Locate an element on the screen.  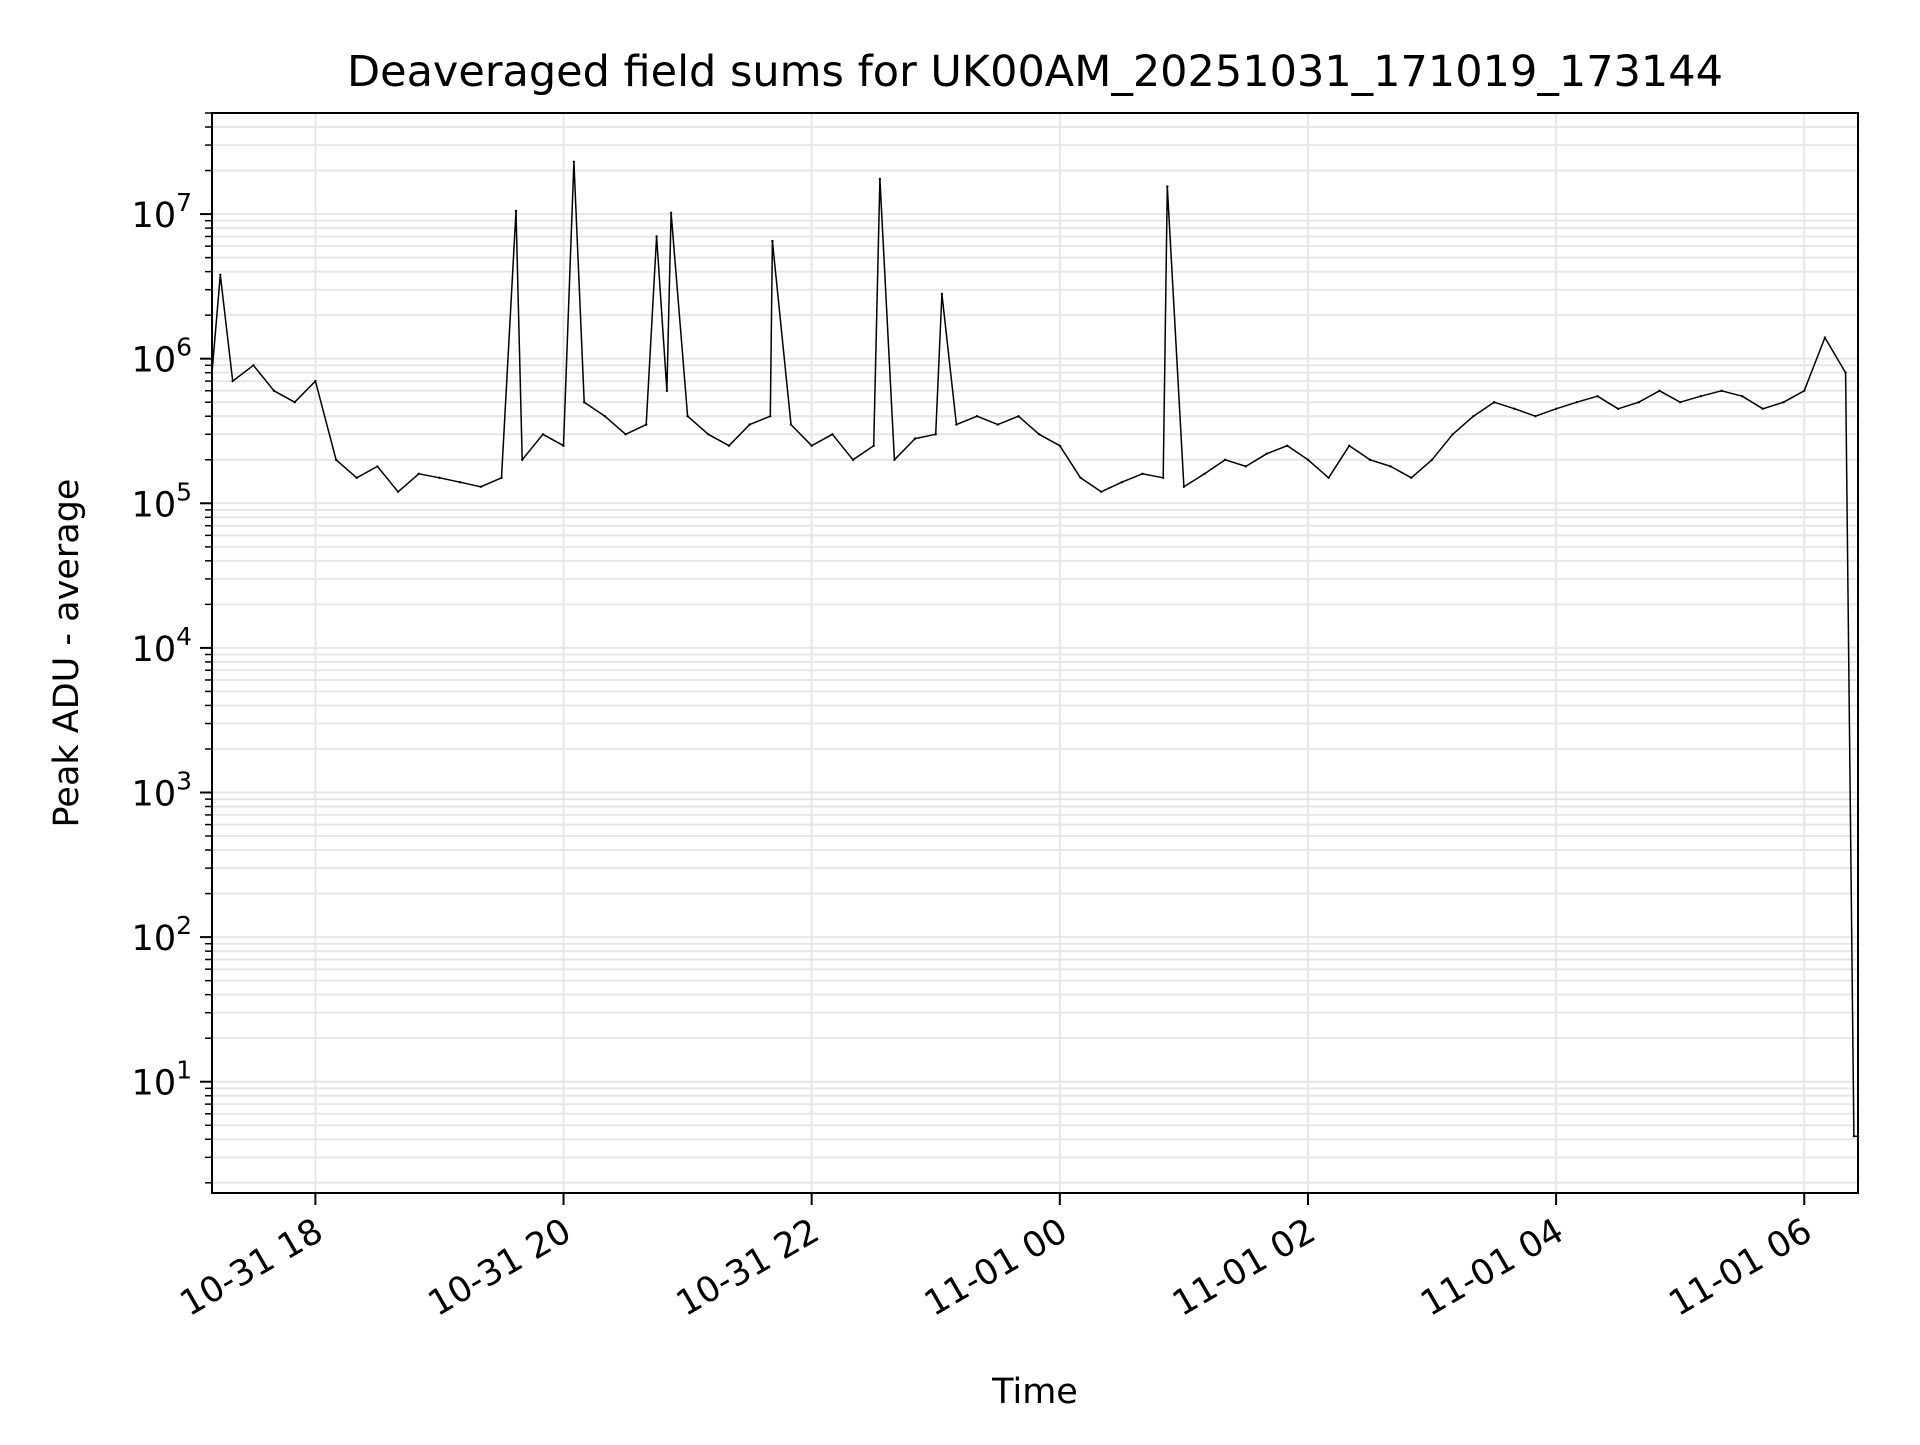
y-tick-label: 10³ is located at coordinates (162, 791).